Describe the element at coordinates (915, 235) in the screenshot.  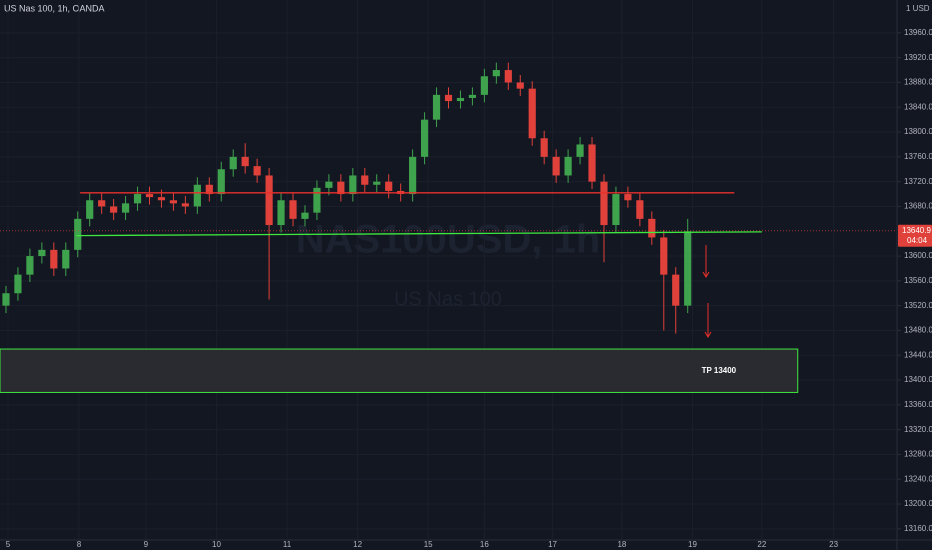
I see `last-price-box` at that location.